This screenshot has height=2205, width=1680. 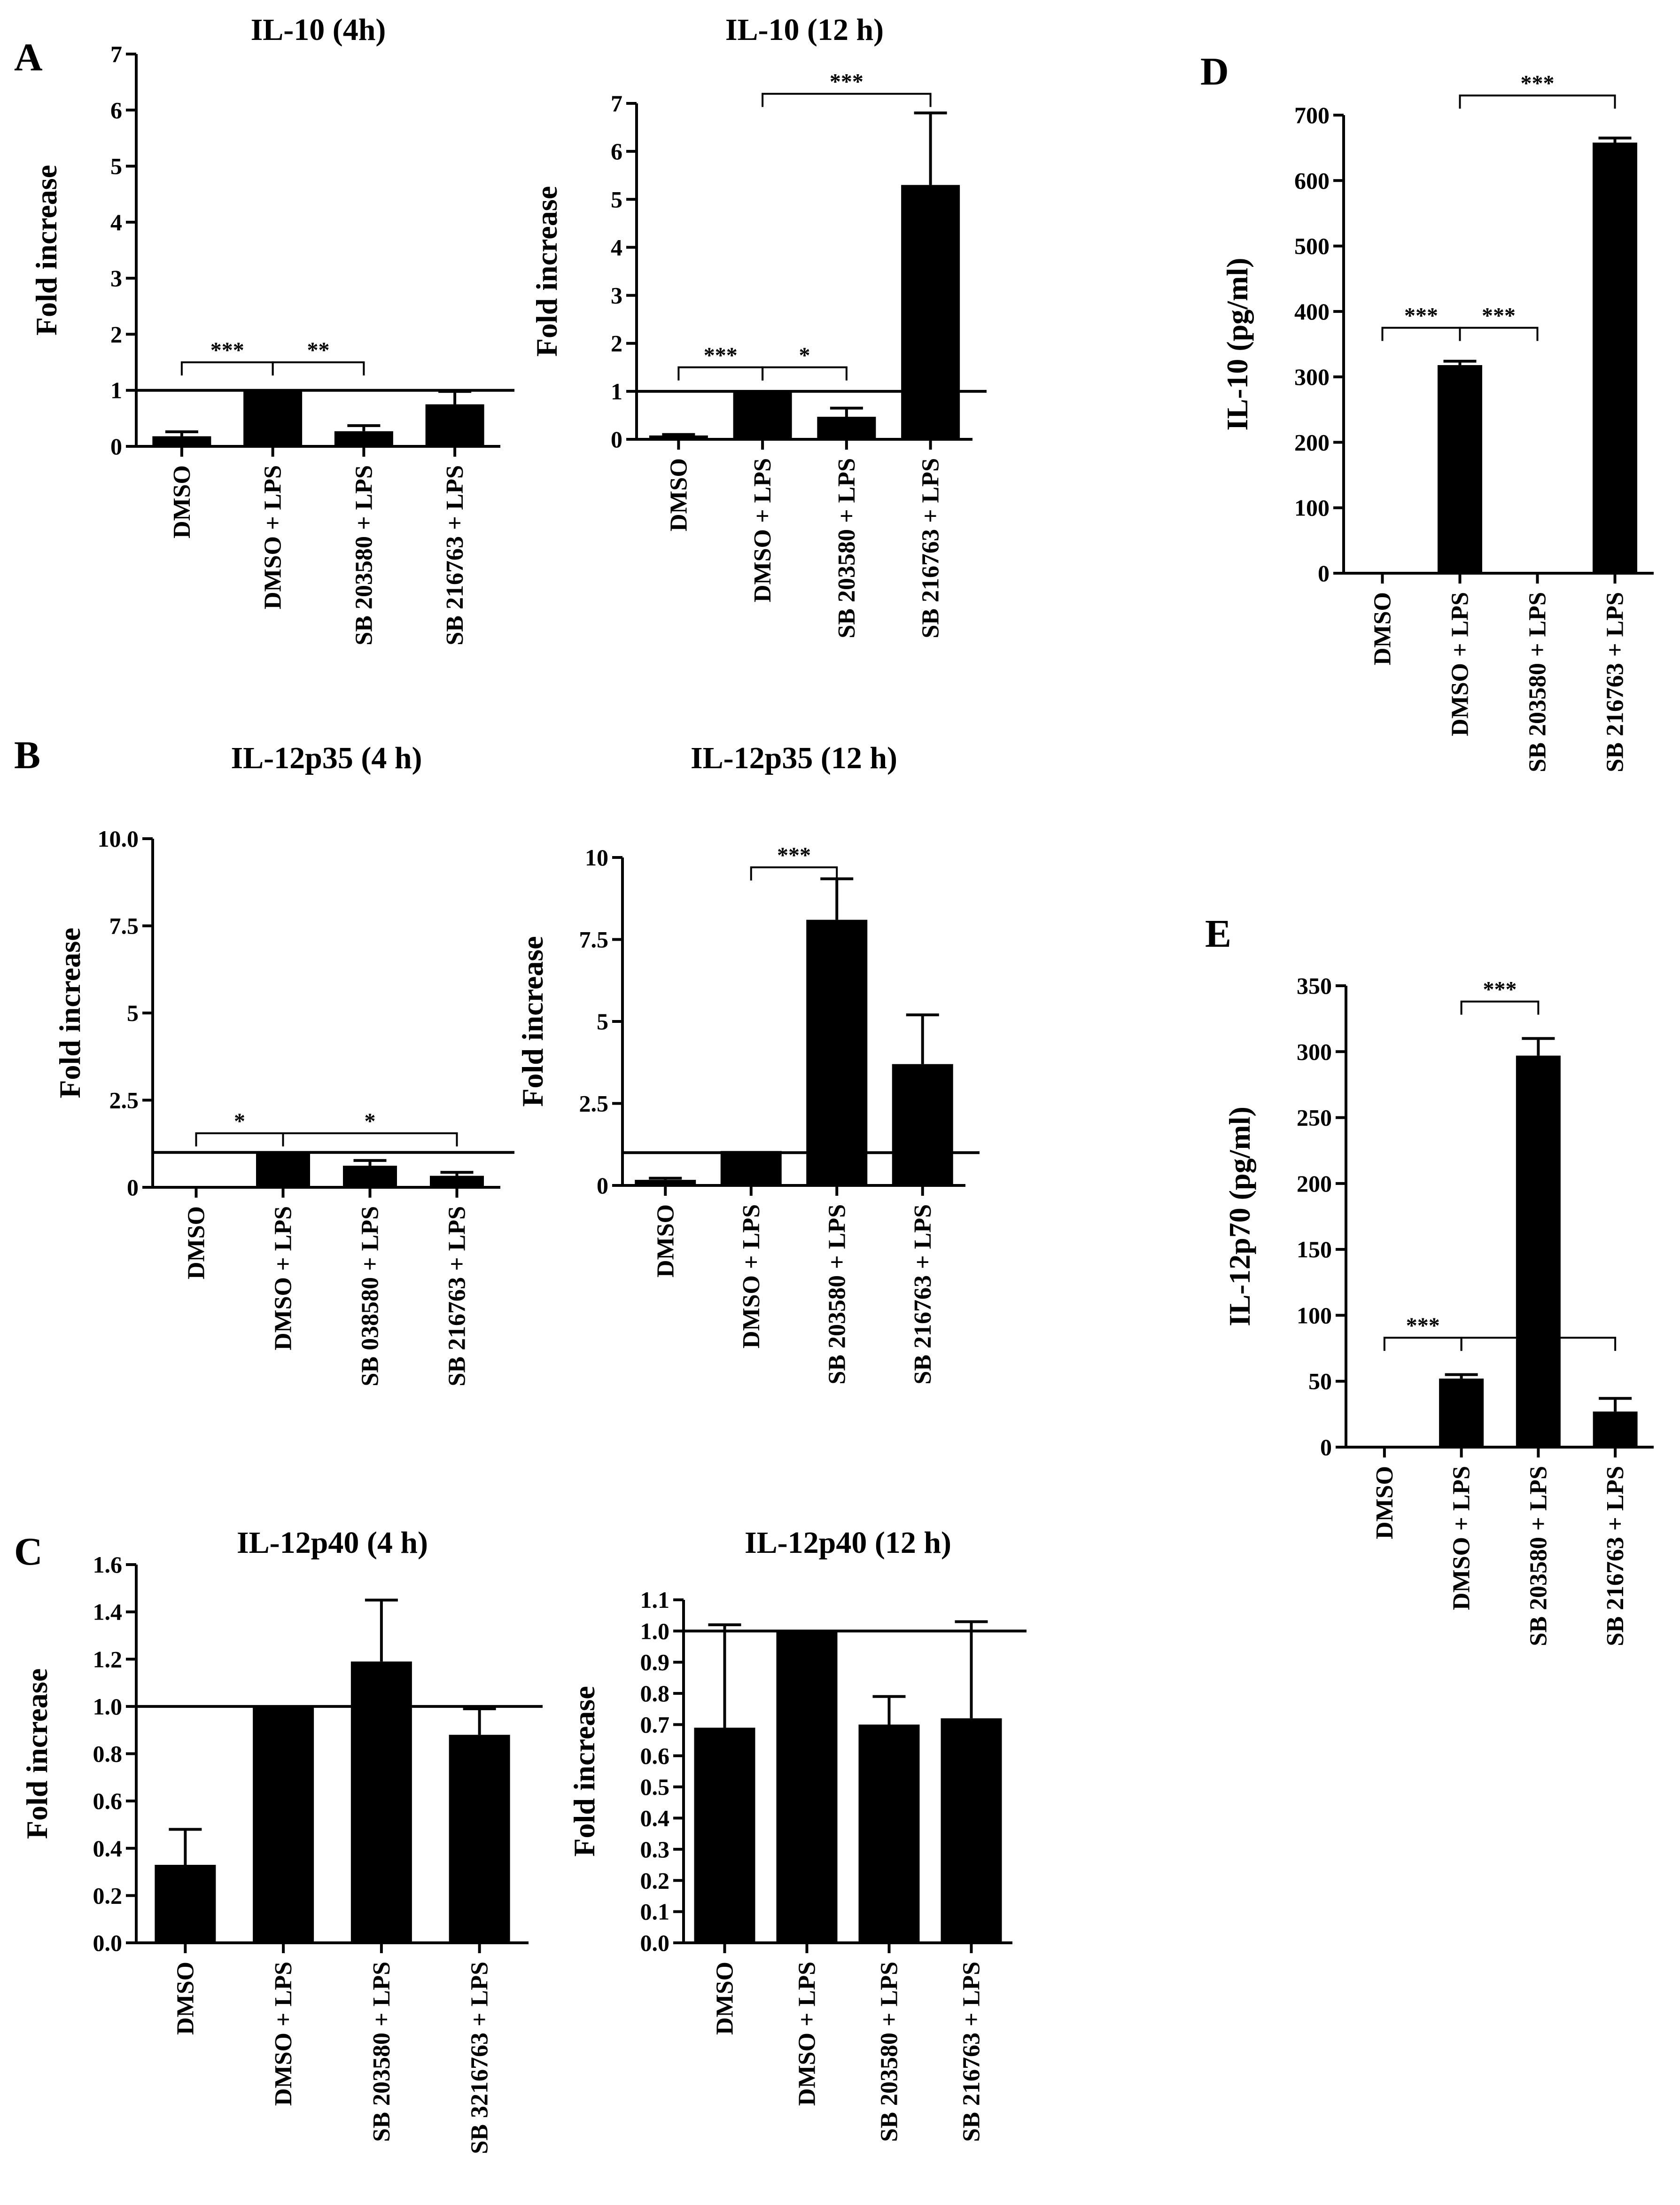 What do you see at coordinates (616, 343) in the screenshot?
I see `y-tick-label: 2` at bounding box center [616, 343].